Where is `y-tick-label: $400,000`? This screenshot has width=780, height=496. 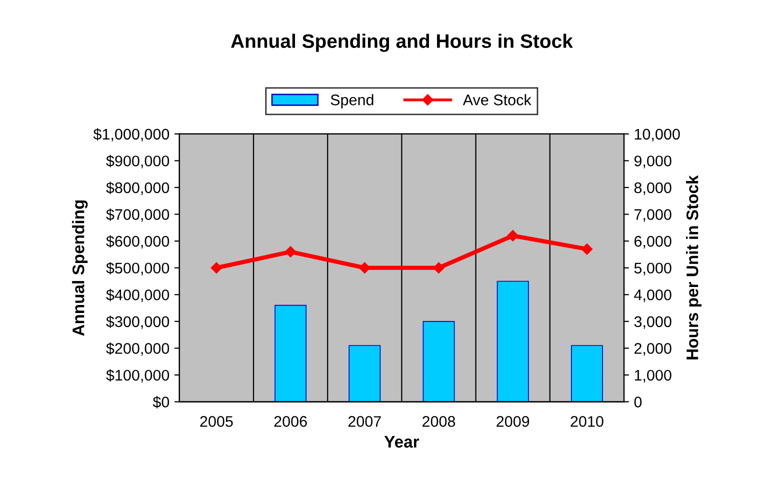
y-tick-label: $400,000 is located at coordinates (138, 295).